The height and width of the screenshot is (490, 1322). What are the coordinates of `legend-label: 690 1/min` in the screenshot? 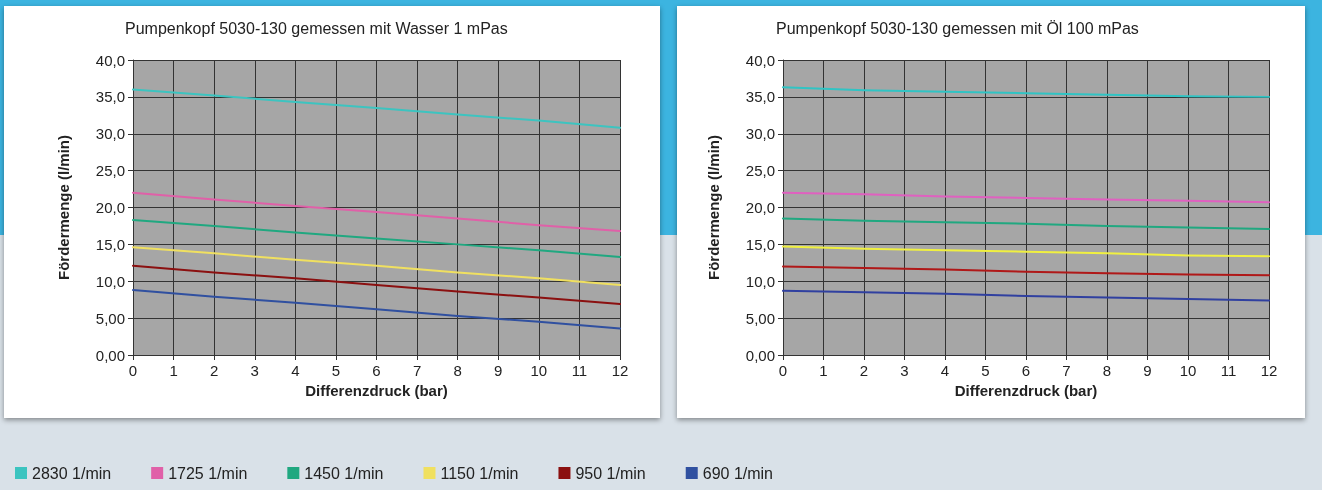 It's located at (737, 473).